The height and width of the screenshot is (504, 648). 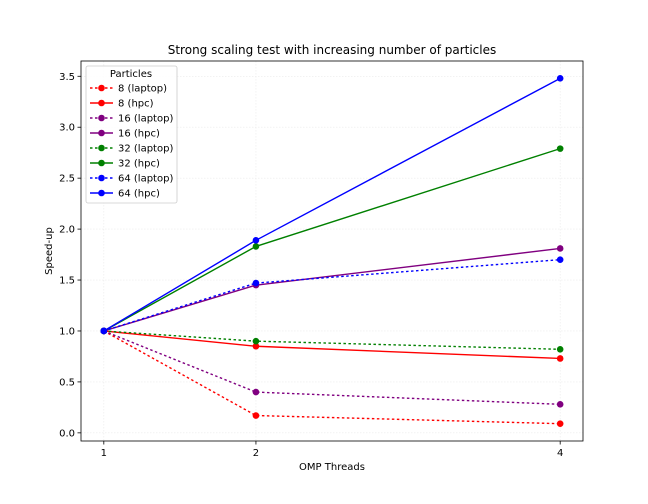 What do you see at coordinates (67, 382) in the screenshot?
I see `y-tick-label: 0.5` at bounding box center [67, 382].